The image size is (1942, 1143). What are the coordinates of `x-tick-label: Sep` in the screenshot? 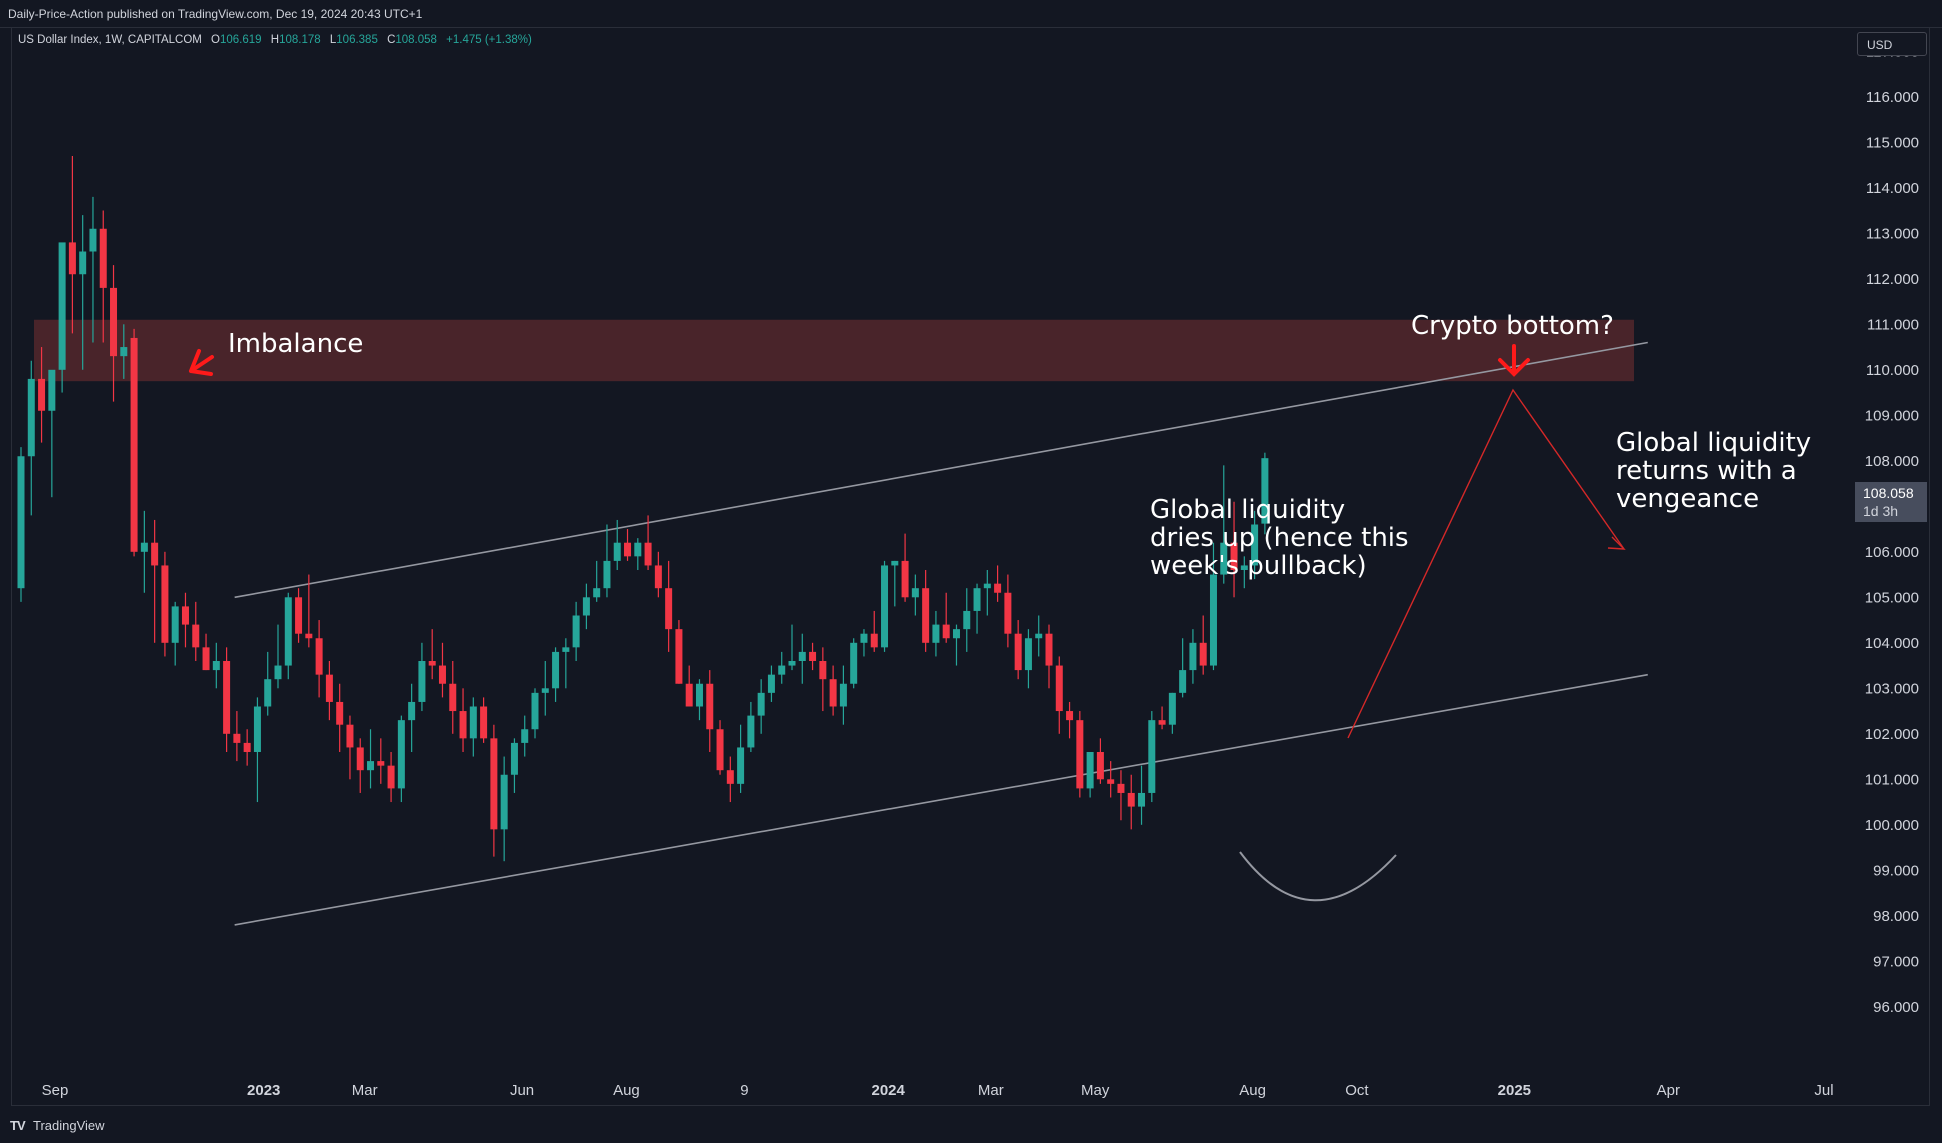 It's located at (55, 1090).